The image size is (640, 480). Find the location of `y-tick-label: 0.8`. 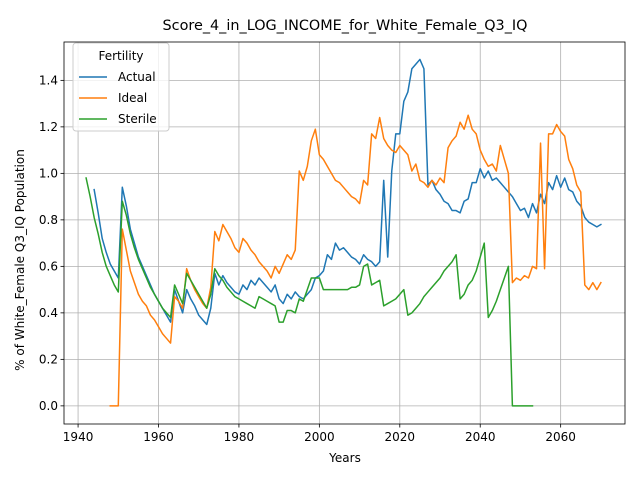

y-tick-label: 0.8 is located at coordinates (48, 220).